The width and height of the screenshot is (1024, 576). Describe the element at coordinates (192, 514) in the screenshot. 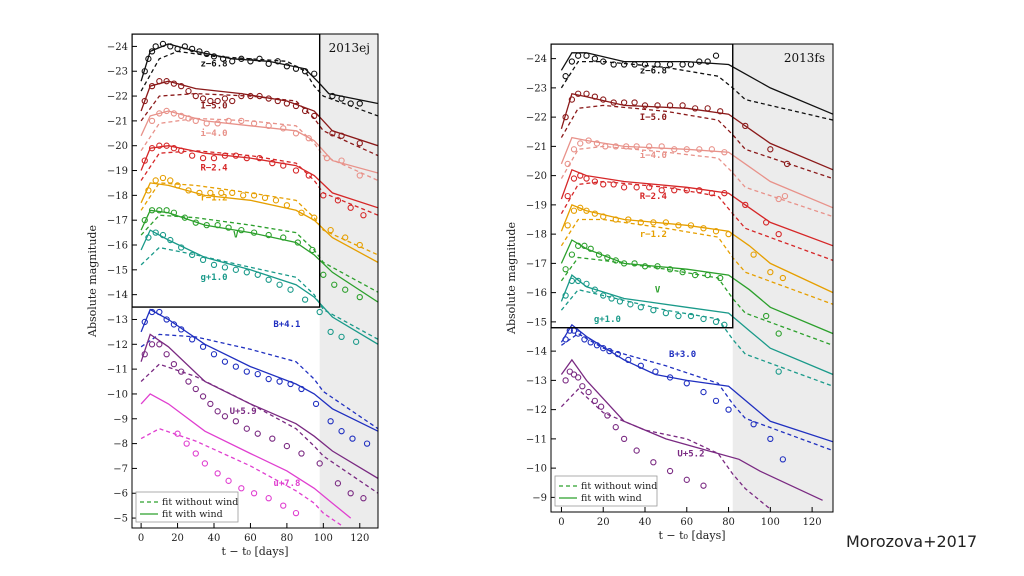

I see `legend-solid-label: fit with wind` at that location.